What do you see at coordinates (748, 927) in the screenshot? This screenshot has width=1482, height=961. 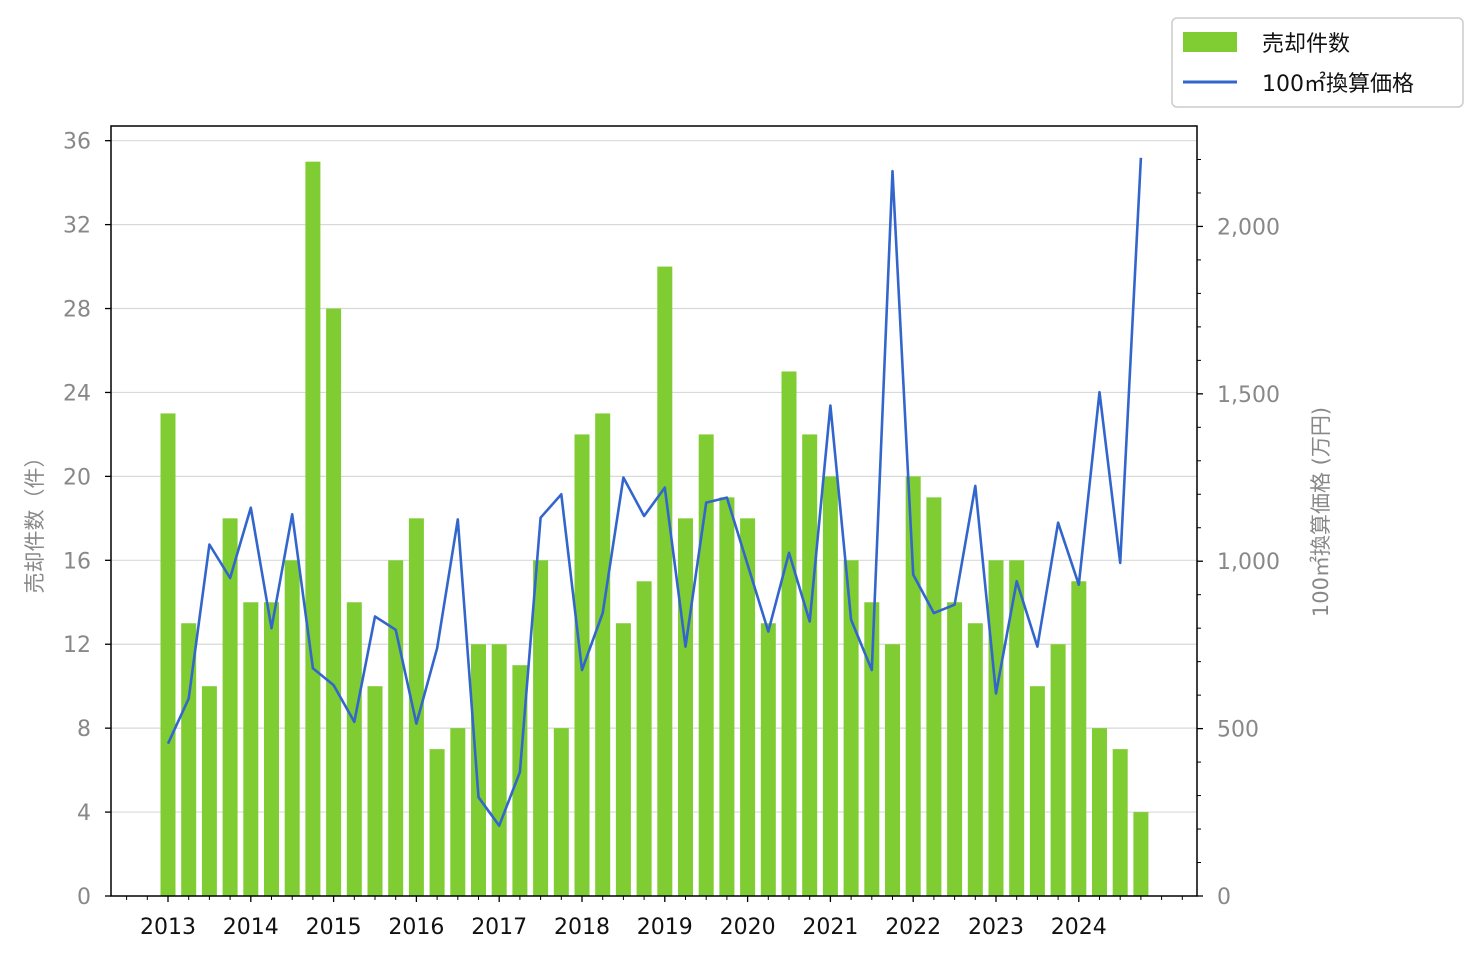 I see `x-tick-label: 2020` at bounding box center [748, 927].